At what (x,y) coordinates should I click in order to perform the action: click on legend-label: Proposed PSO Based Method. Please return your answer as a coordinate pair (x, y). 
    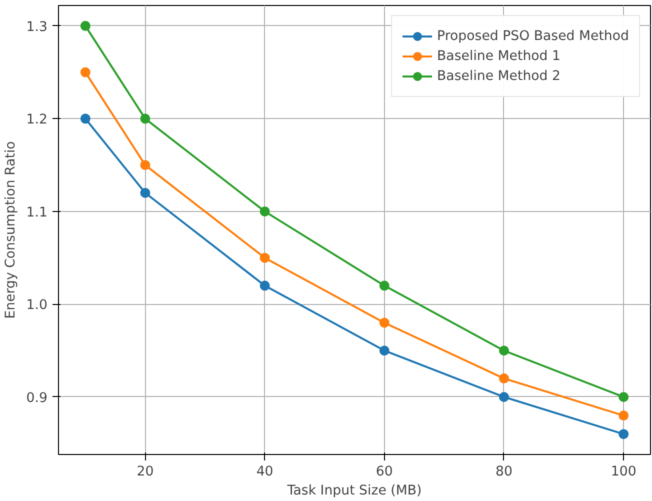
    Looking at the image, I should click on (533, 36).